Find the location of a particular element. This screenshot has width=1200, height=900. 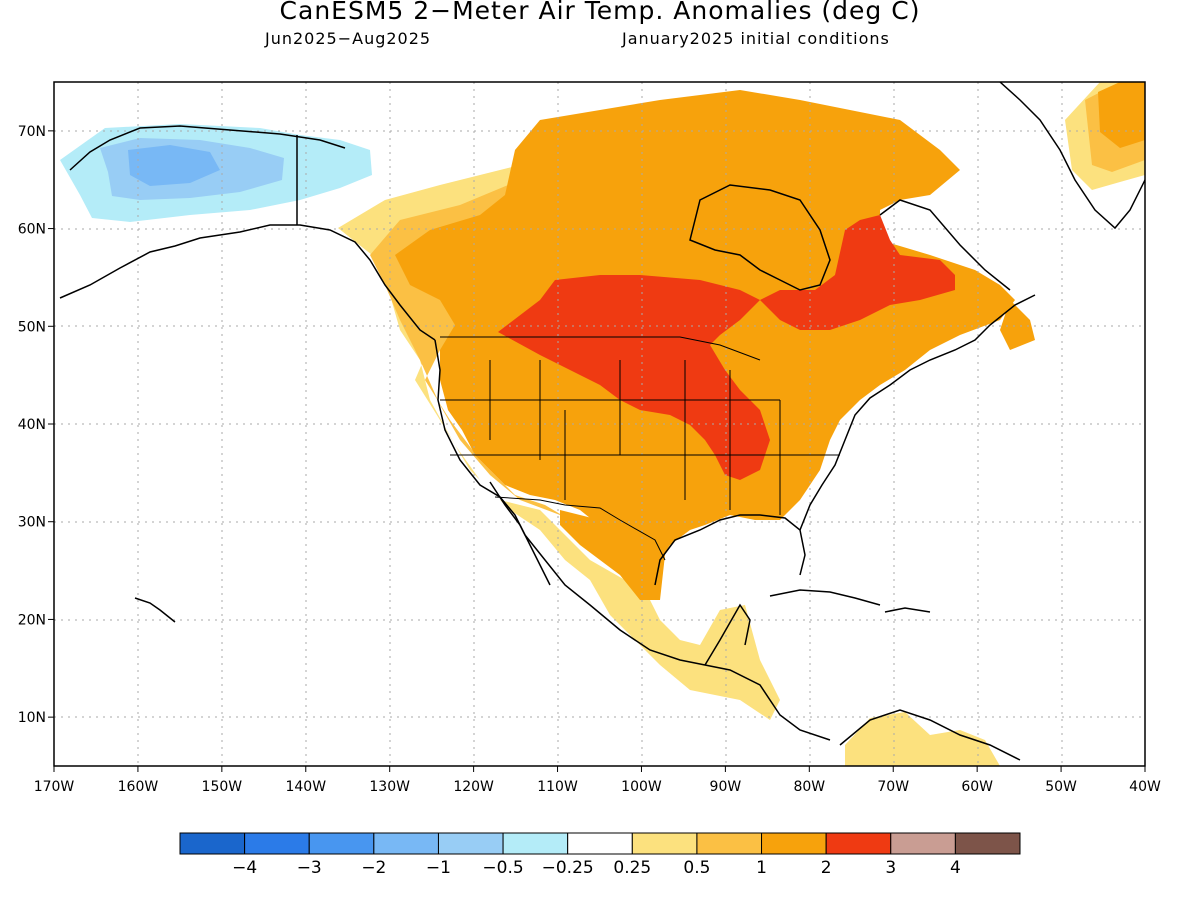

alaska-north-coast is located at coordinates (207, 148).